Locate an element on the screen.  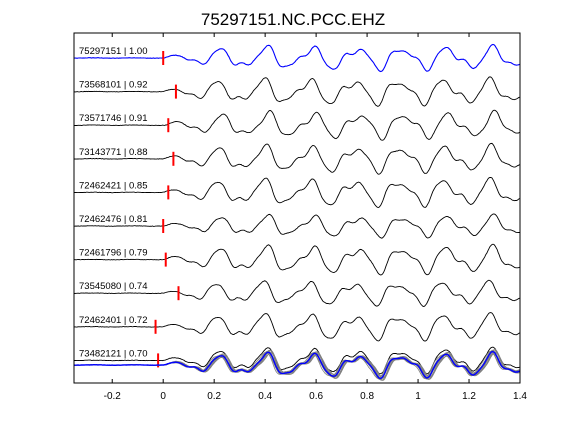
trace-label-4: 73143771 | 0.88 is located at coordinates (113, 152).